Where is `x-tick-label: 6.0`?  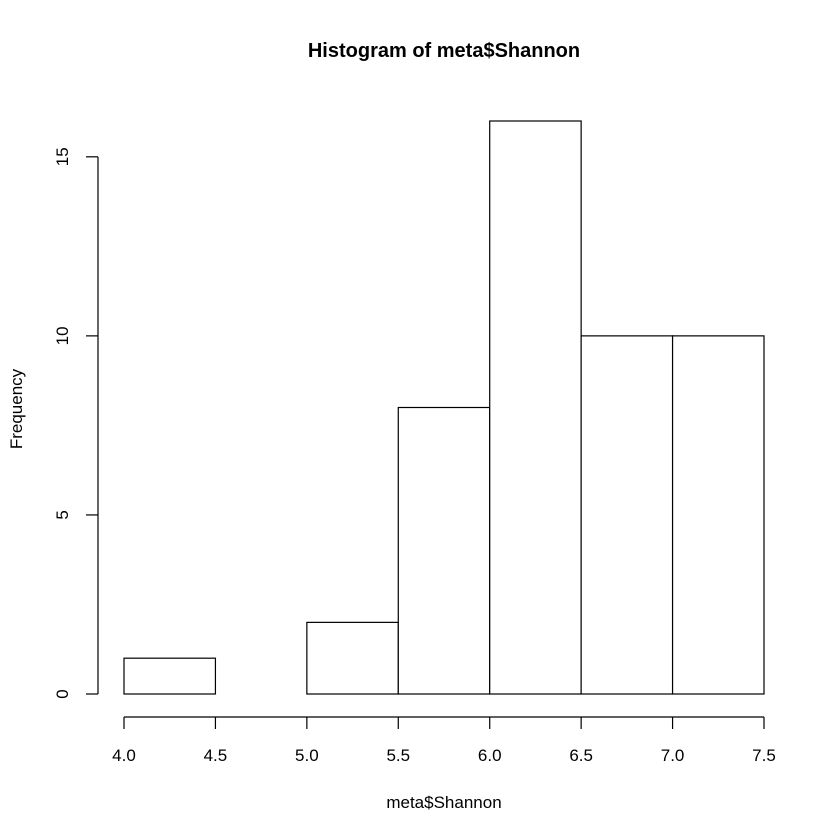
x-tick-label: 6.0 is located at coordinates (490, 755).